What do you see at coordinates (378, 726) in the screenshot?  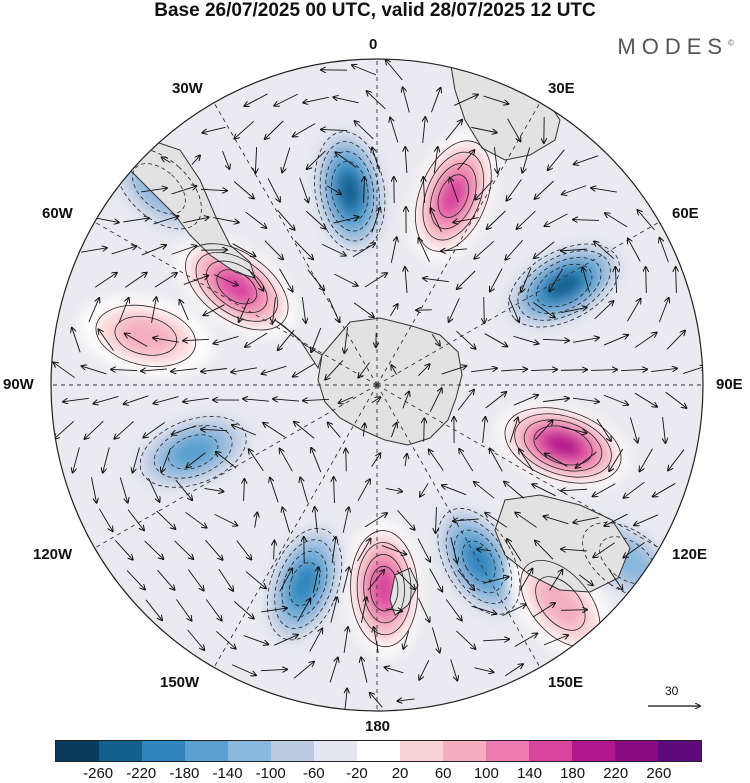 I see `lon-label-180: 180` at bounding box center [378, 726].